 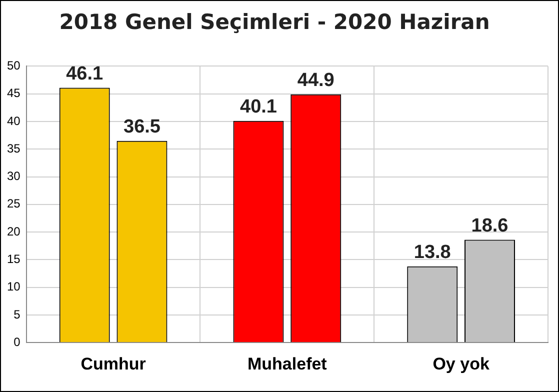 What do you see at coordinates (315, 81) in the screenshot?
I see `data-label: 44.9` at bounding box center [315, 81].